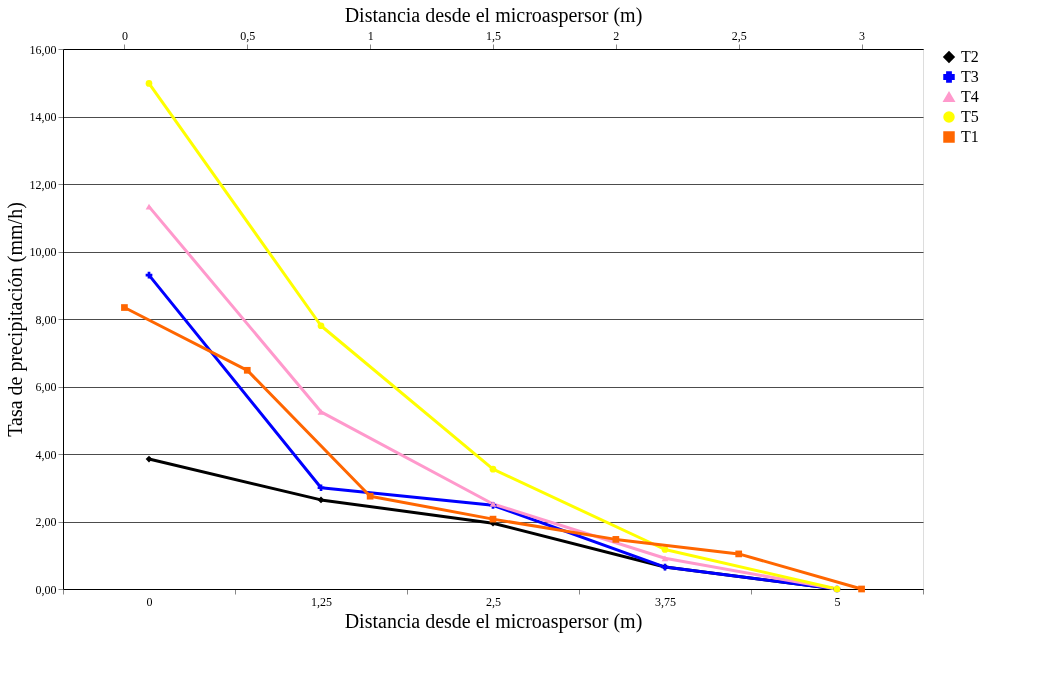  I want to click on x-tick-label: 2,5, so click(493, 601).